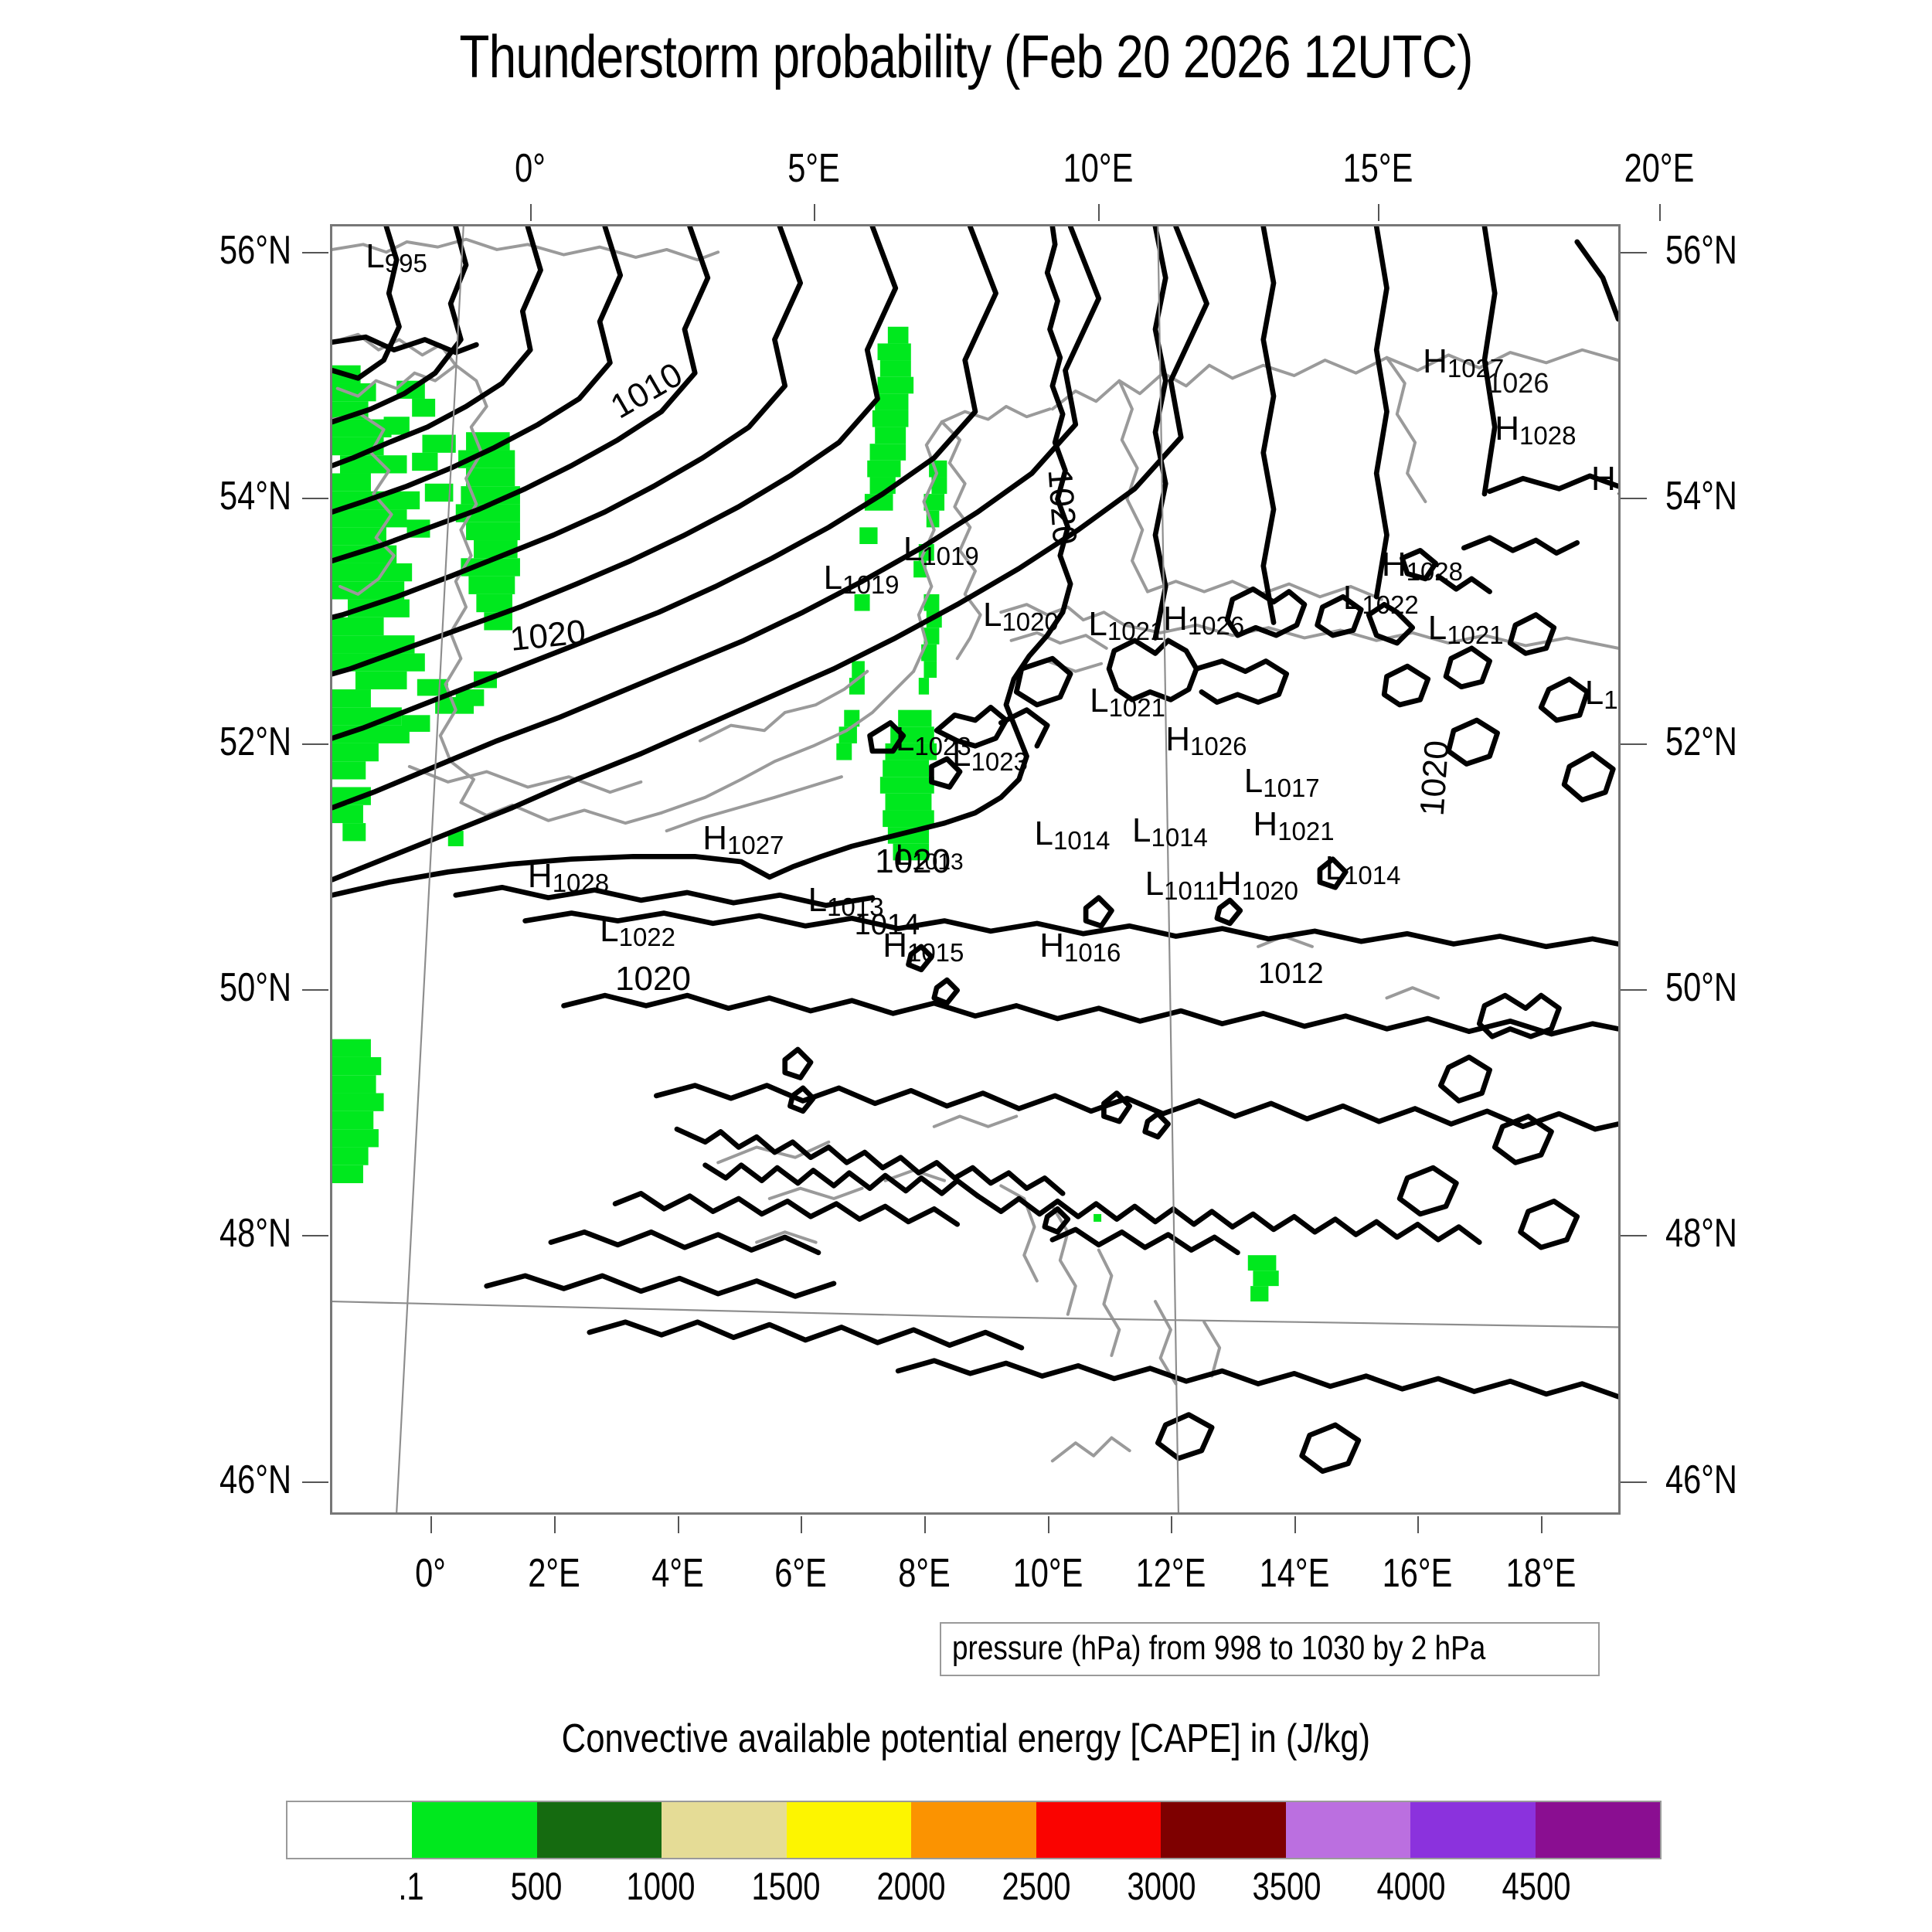 The image size is (1932, 1932). I want to click on cape-colorbar, so click(974, 1830).